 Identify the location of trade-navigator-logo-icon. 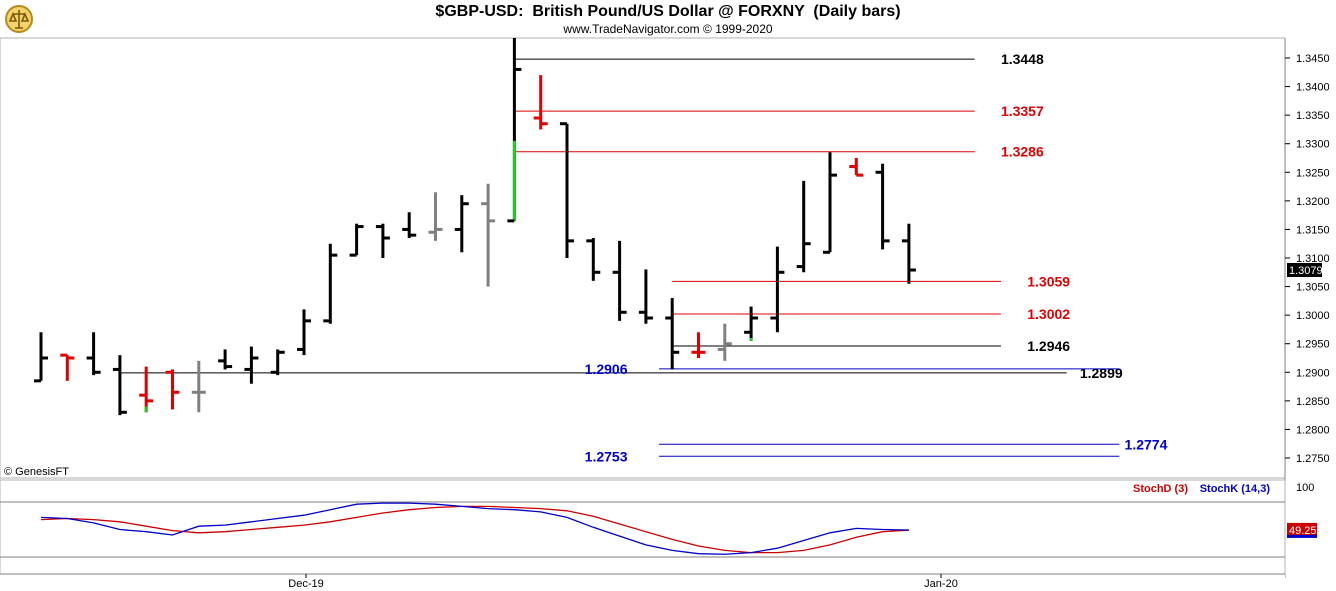
(19, 19).